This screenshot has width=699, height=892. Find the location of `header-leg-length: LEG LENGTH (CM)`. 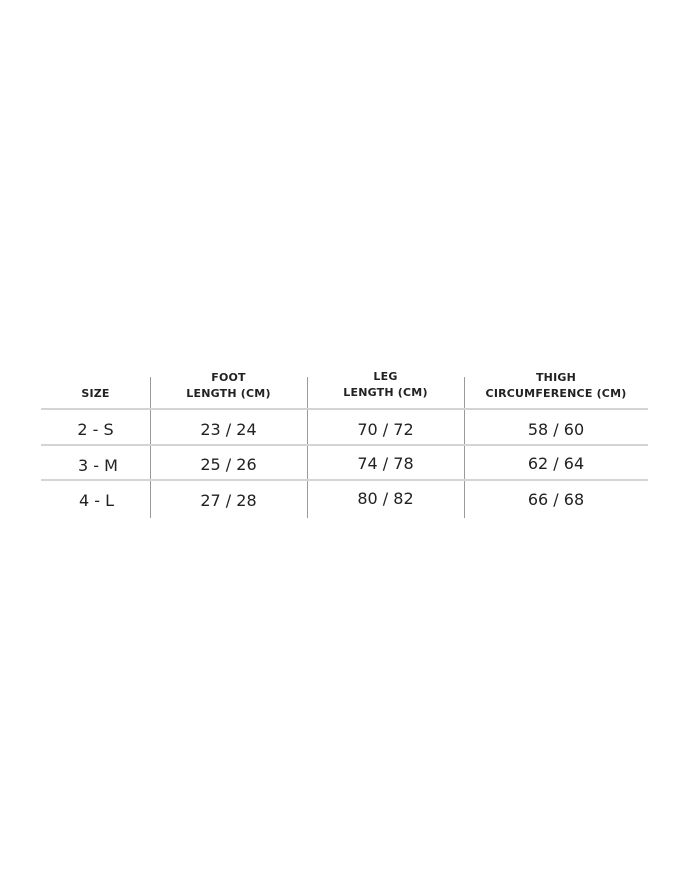

header-leg-length: LEG LENGTH (CM) is located at coordinates (385, 385).